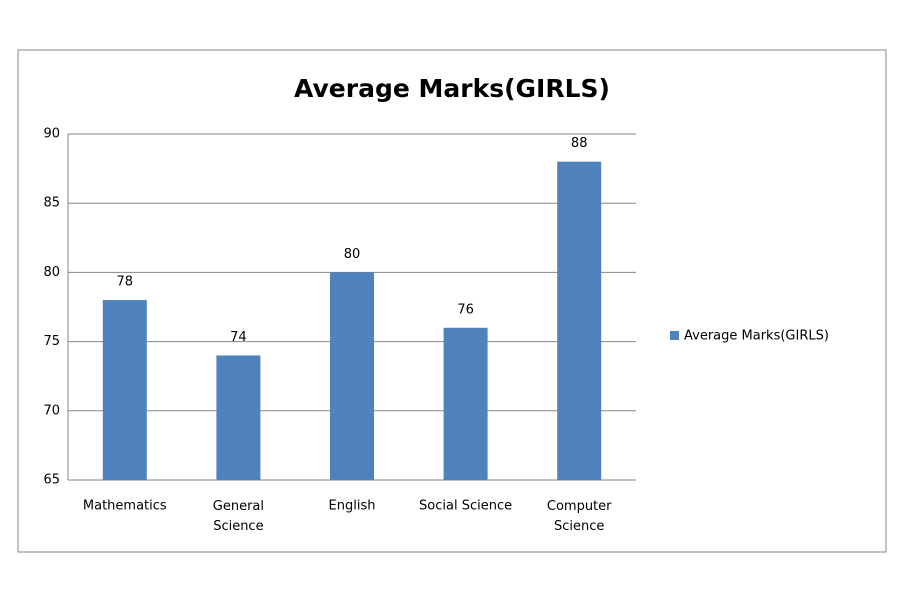 Image resolution: width=924 pixels, height=606 pixels. What do you see at coordinates (125, 282) in the screenshot?
I see `data-label: 78` at bounding box center [125, 282].